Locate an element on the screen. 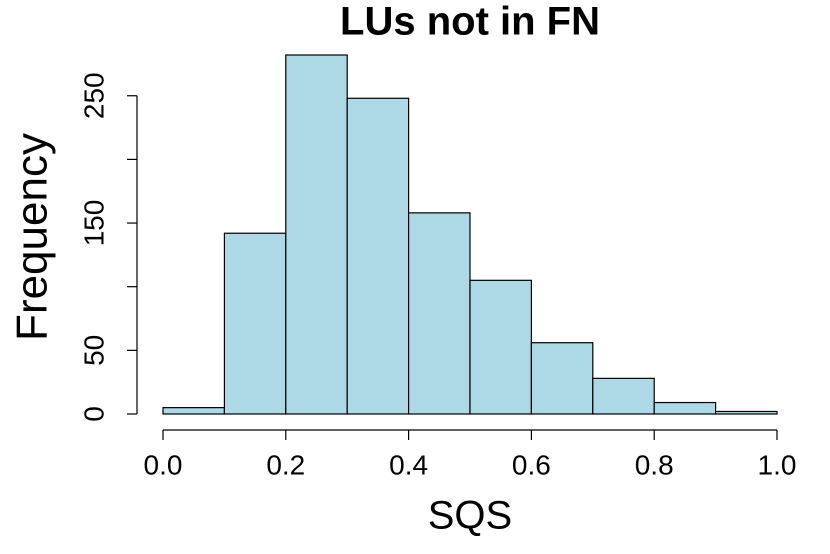  y-tick-label: 0 is located at coordinates (93, 414).